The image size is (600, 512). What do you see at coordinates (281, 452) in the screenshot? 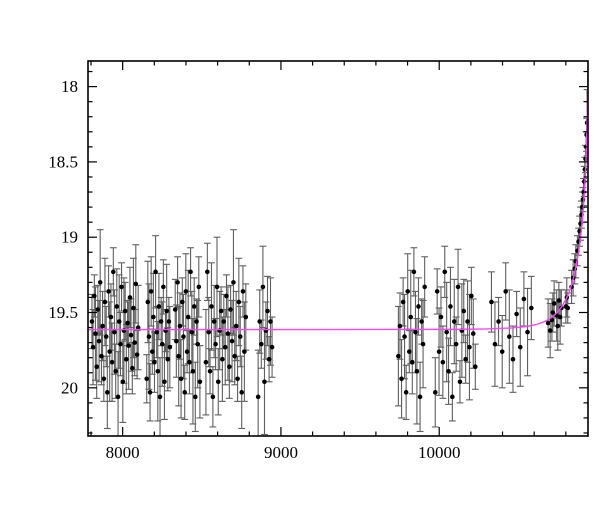
I see `x-tick-label: 9000` at bounding box center [281, 452].